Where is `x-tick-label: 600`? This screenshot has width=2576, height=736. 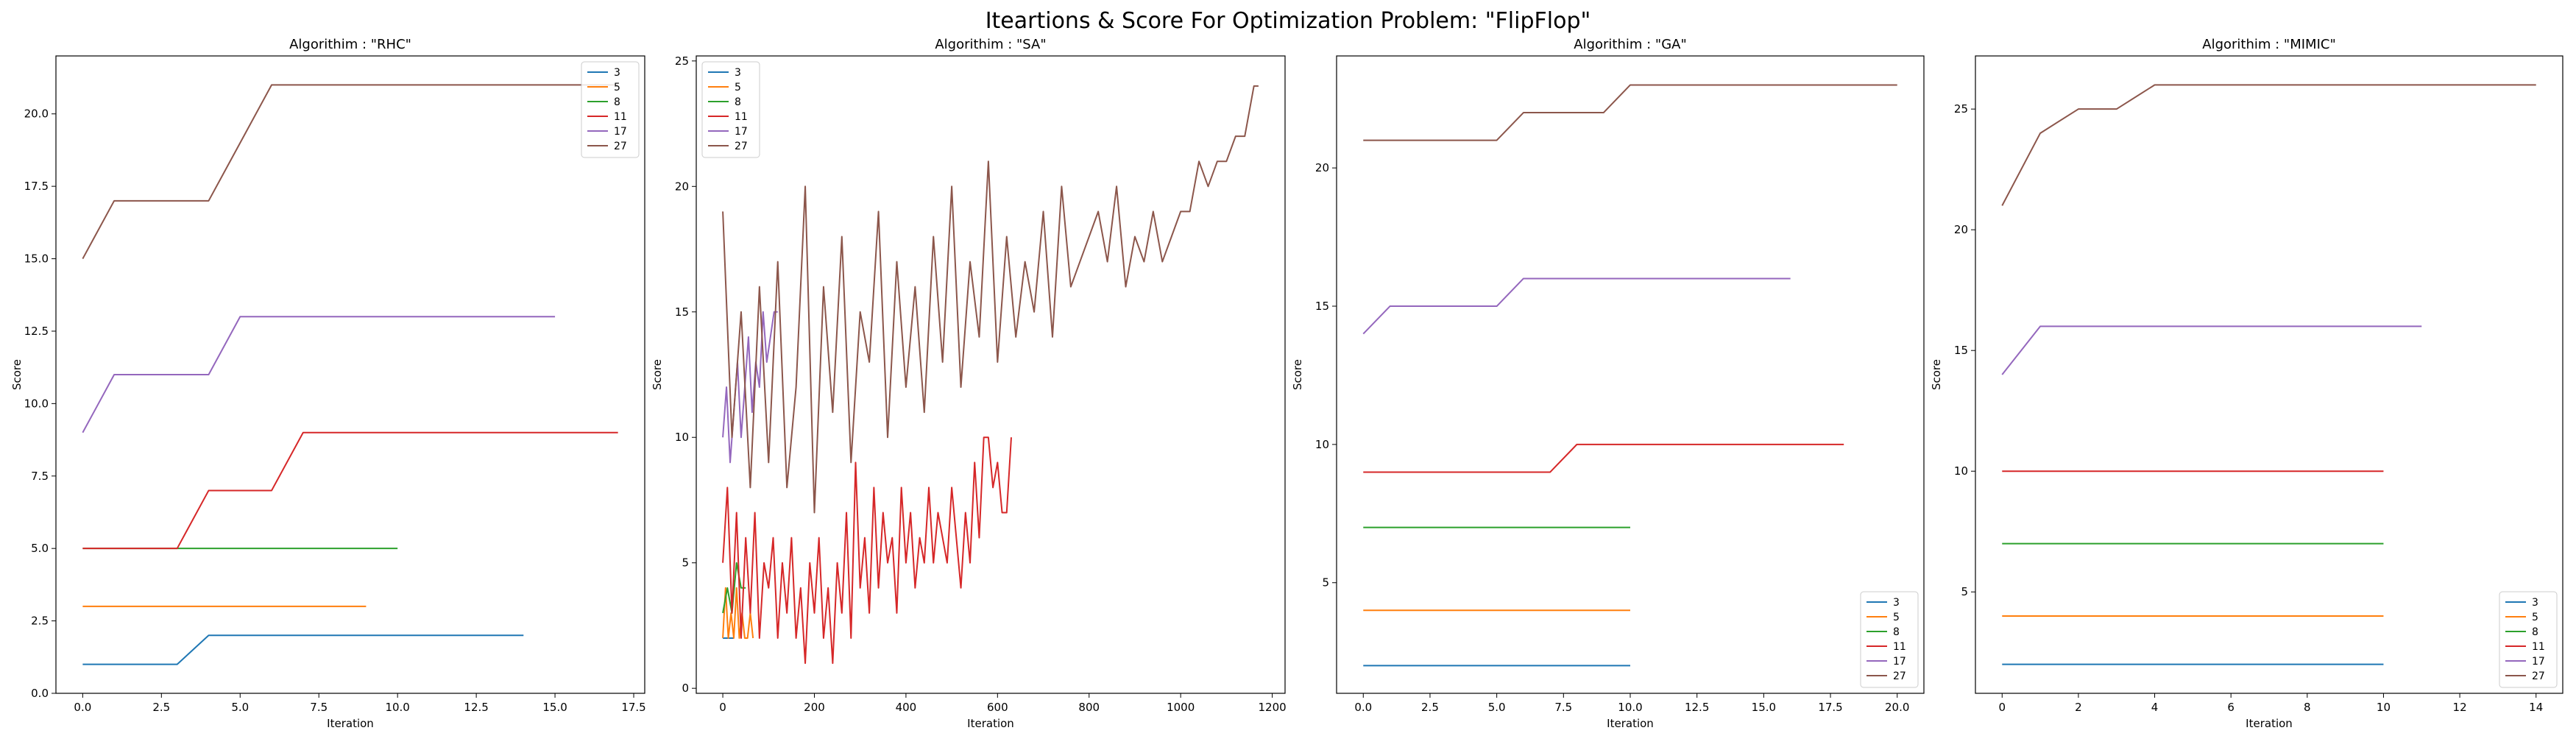
x-tick-label: 600 is located at coordinates (997, 707).